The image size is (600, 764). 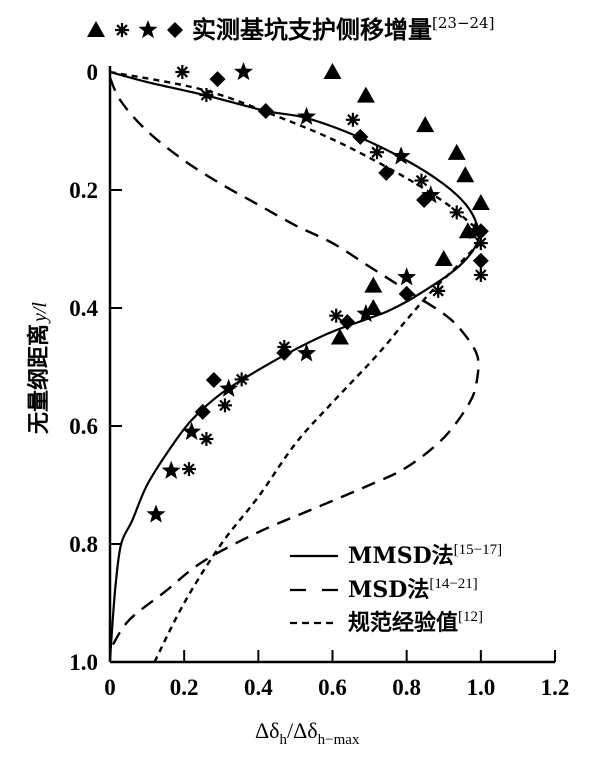 I want to click on x-tick-label: 0.2, so click(x=184, y=687).